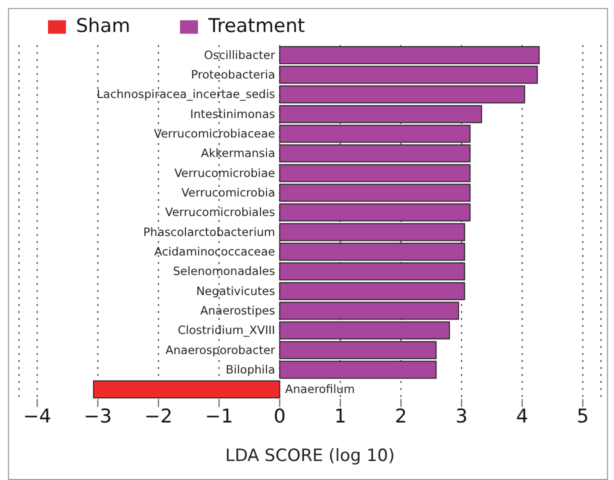 Image resolution: width=614 pixels, height=480 pixels. Describe the element at coordinates (240, 55) in the screenshot. I see `y-tick-label: Oscillibacter` at that location.